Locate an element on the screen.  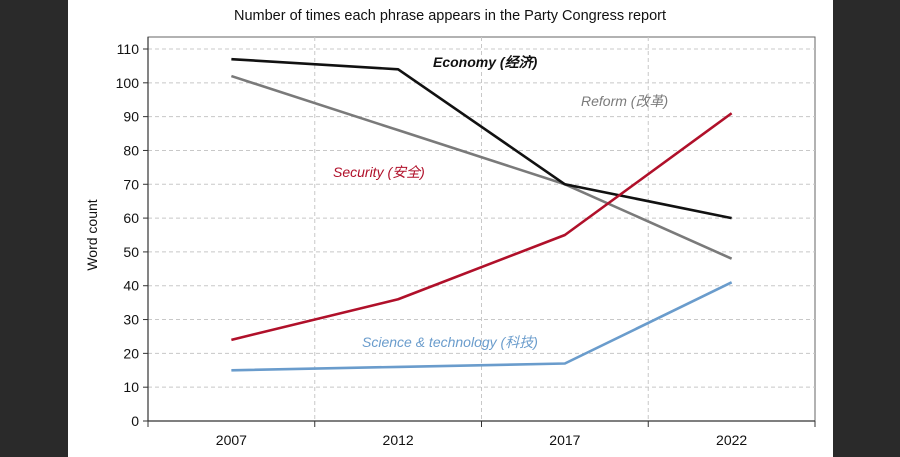
y-tick-label: 0 is located at coordinates (135, 421).